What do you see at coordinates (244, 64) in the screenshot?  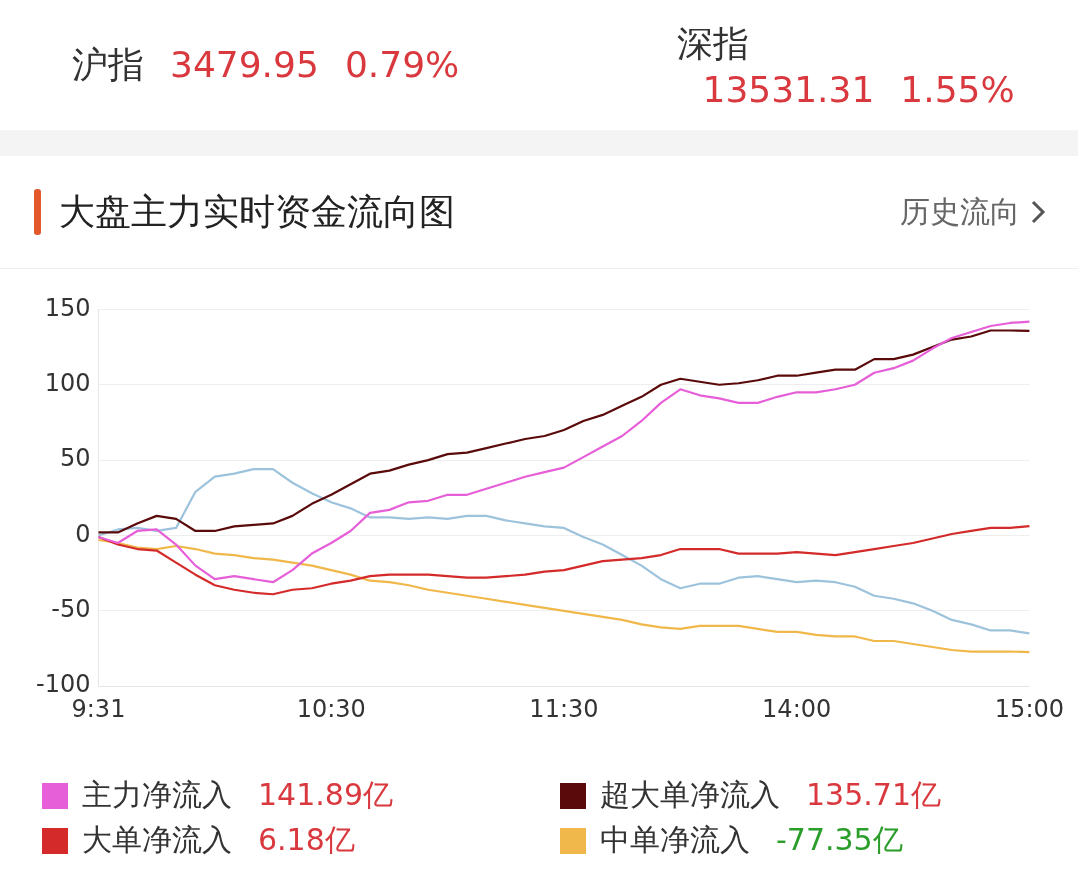 I see `text: 3479.95` at bounding box center [244, 64].